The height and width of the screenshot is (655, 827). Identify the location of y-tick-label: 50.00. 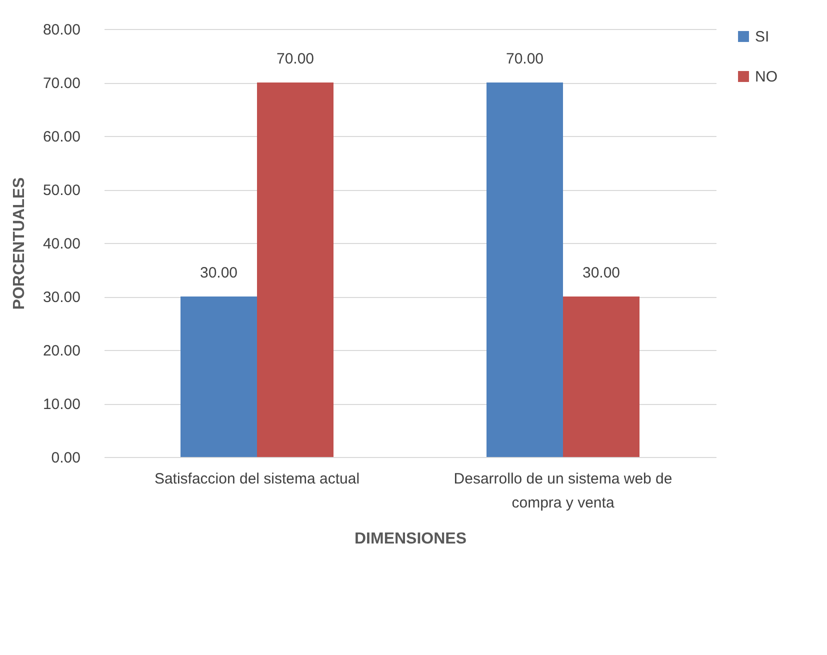
(61, 190).